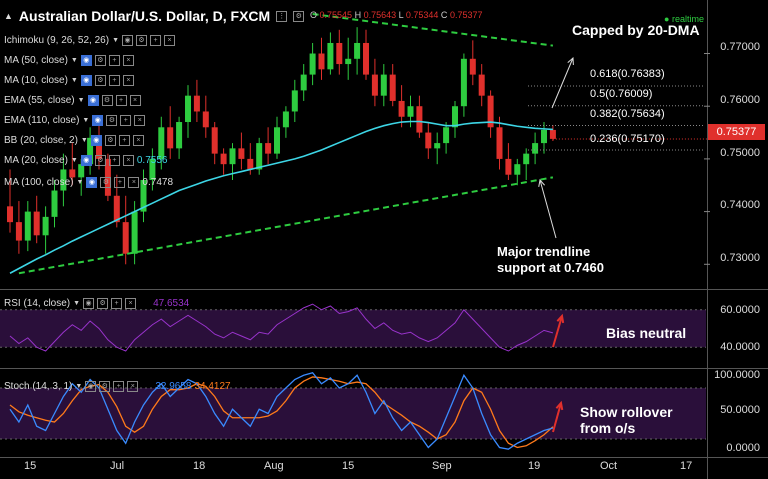 The height and width of the screenshot is (479, 768). I want to click on indicator-row-ema110: EMA (110, close) ▼ ◉ ⚙ + ×, so click(75, 120).